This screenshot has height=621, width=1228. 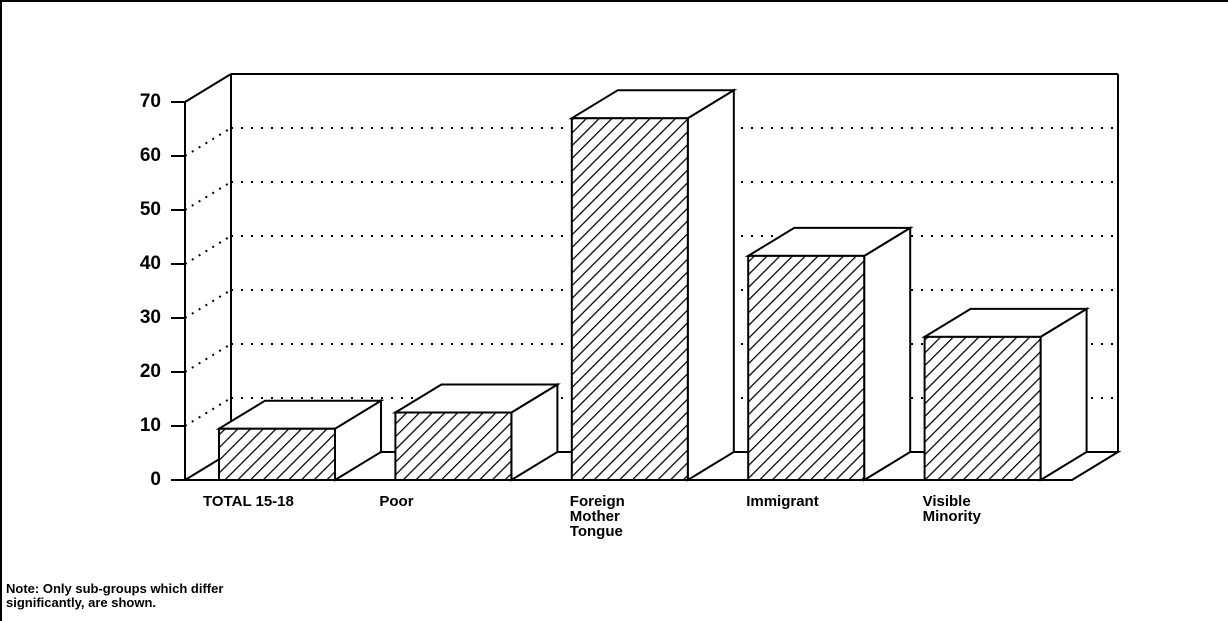 What do you see at coordinates (150, 155) in the screenshot?
I see `y-tick-label: 60` at bounding box center [150, 155].